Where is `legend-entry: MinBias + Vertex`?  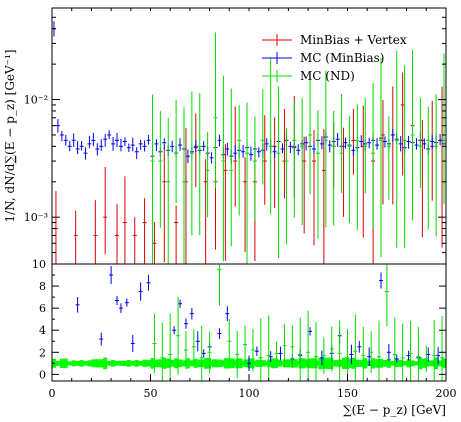
legend-entry: MinBias + Vertex is located at coordinates (334, 40).